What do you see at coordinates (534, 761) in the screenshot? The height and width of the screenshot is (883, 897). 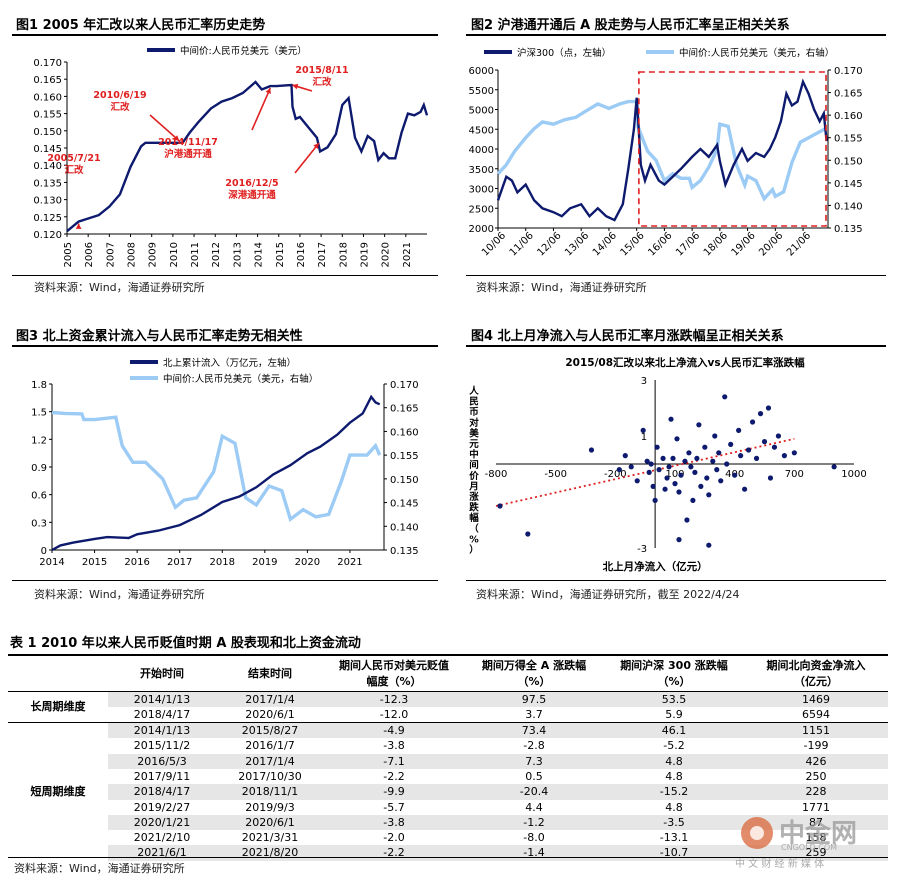 I see `table-cell: 7.3` at bounding box center [534, 761].